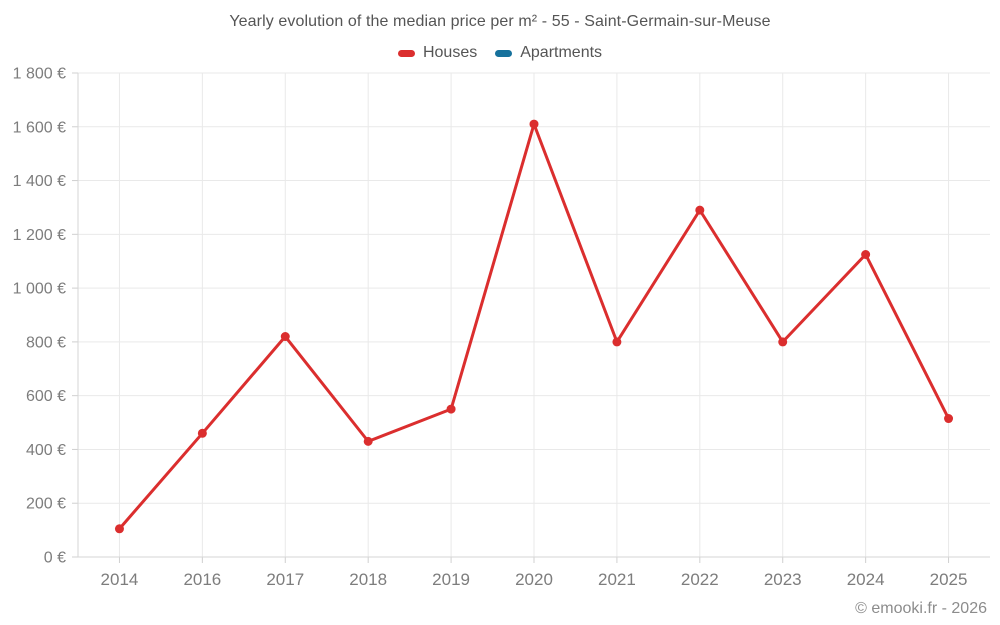  What do you see at coordinates (120, 579) in the screenshot?
I see `x-axis-label: 2014` at bounding box center [120, 579].